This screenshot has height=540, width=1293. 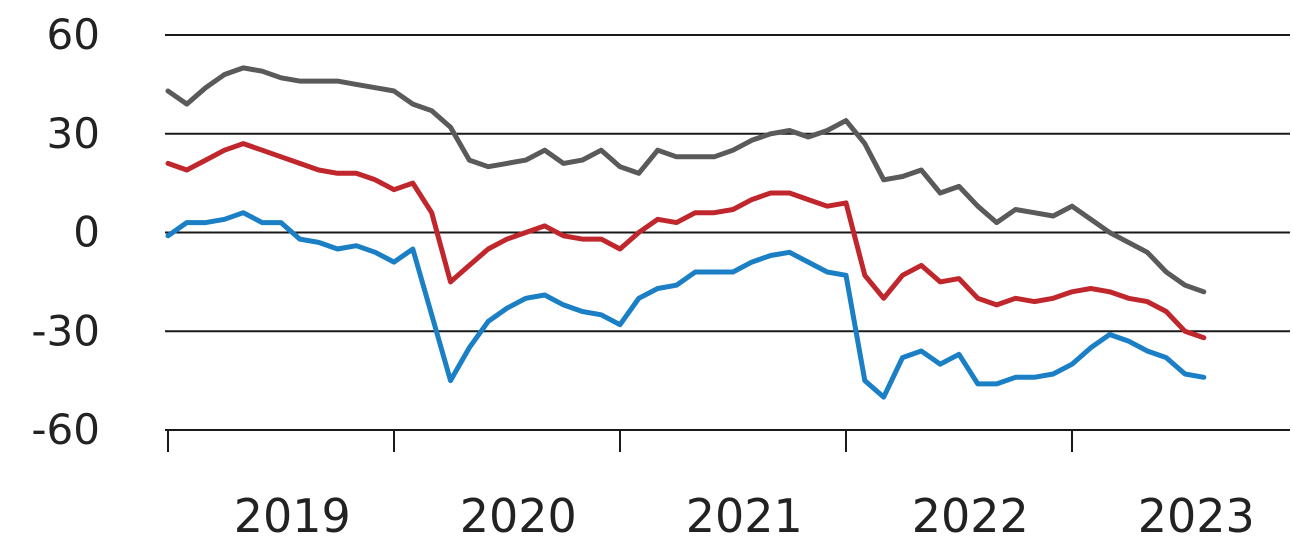 I want to click on x-tick-label: 2021, so click(x=744, y=514).